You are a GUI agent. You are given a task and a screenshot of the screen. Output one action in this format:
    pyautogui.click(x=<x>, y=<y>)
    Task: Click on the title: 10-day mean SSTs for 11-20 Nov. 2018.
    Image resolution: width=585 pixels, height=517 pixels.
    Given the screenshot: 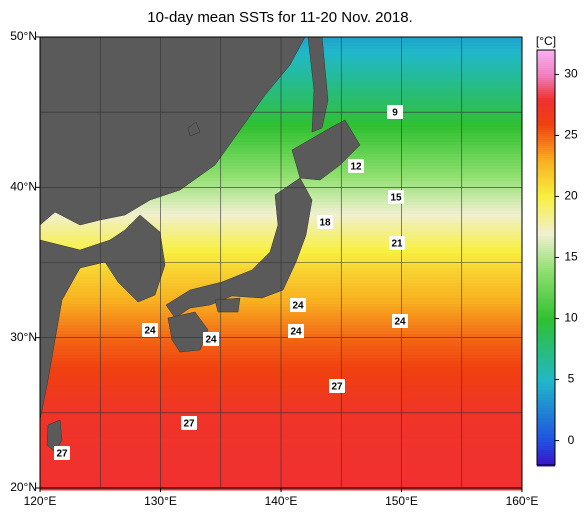 What is the action you would take?
    pyautogui.click(x=279, y=17)
    